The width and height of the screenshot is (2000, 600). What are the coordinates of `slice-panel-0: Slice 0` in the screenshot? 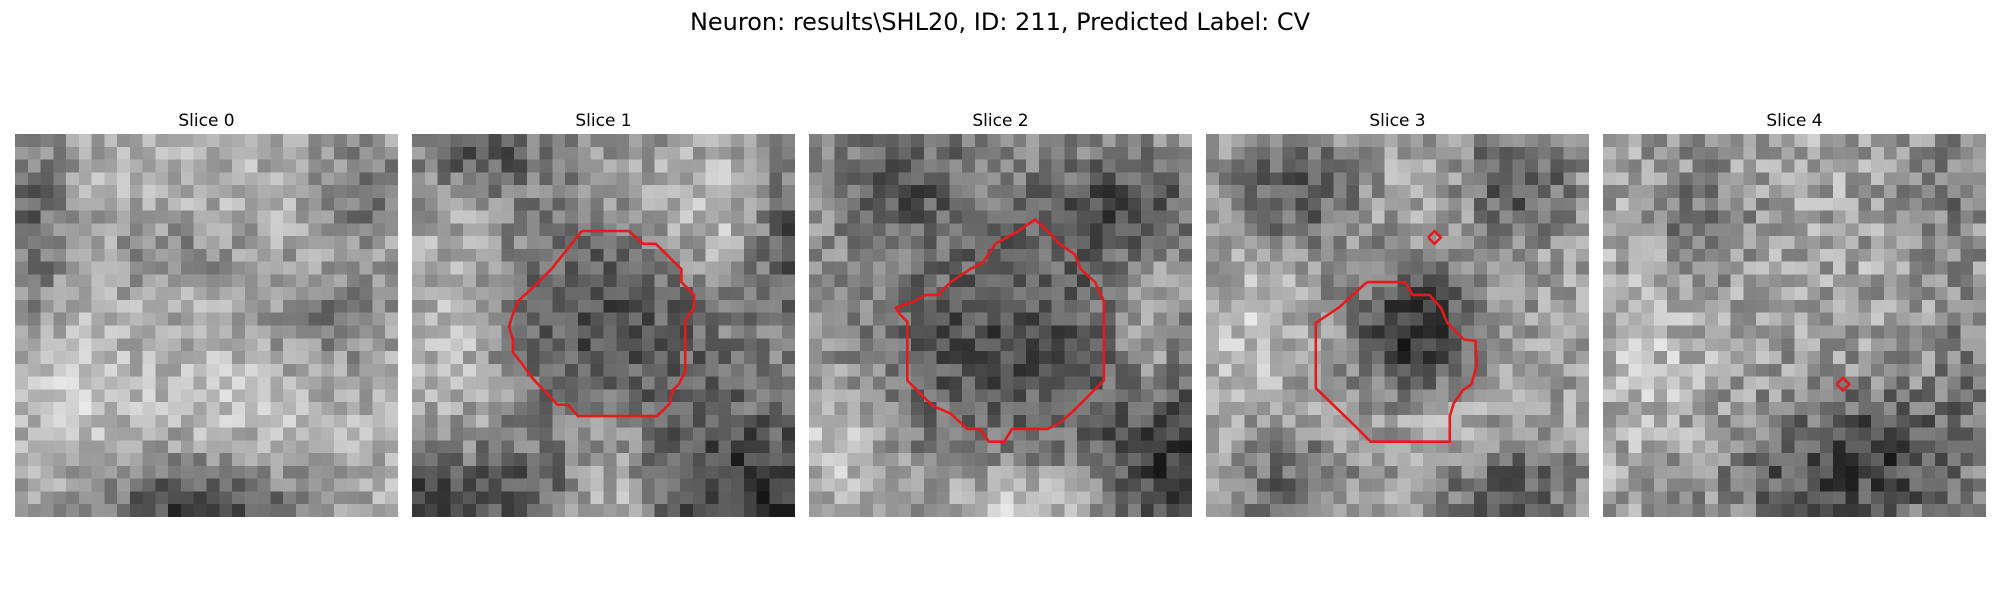 It's located at (206, 312).